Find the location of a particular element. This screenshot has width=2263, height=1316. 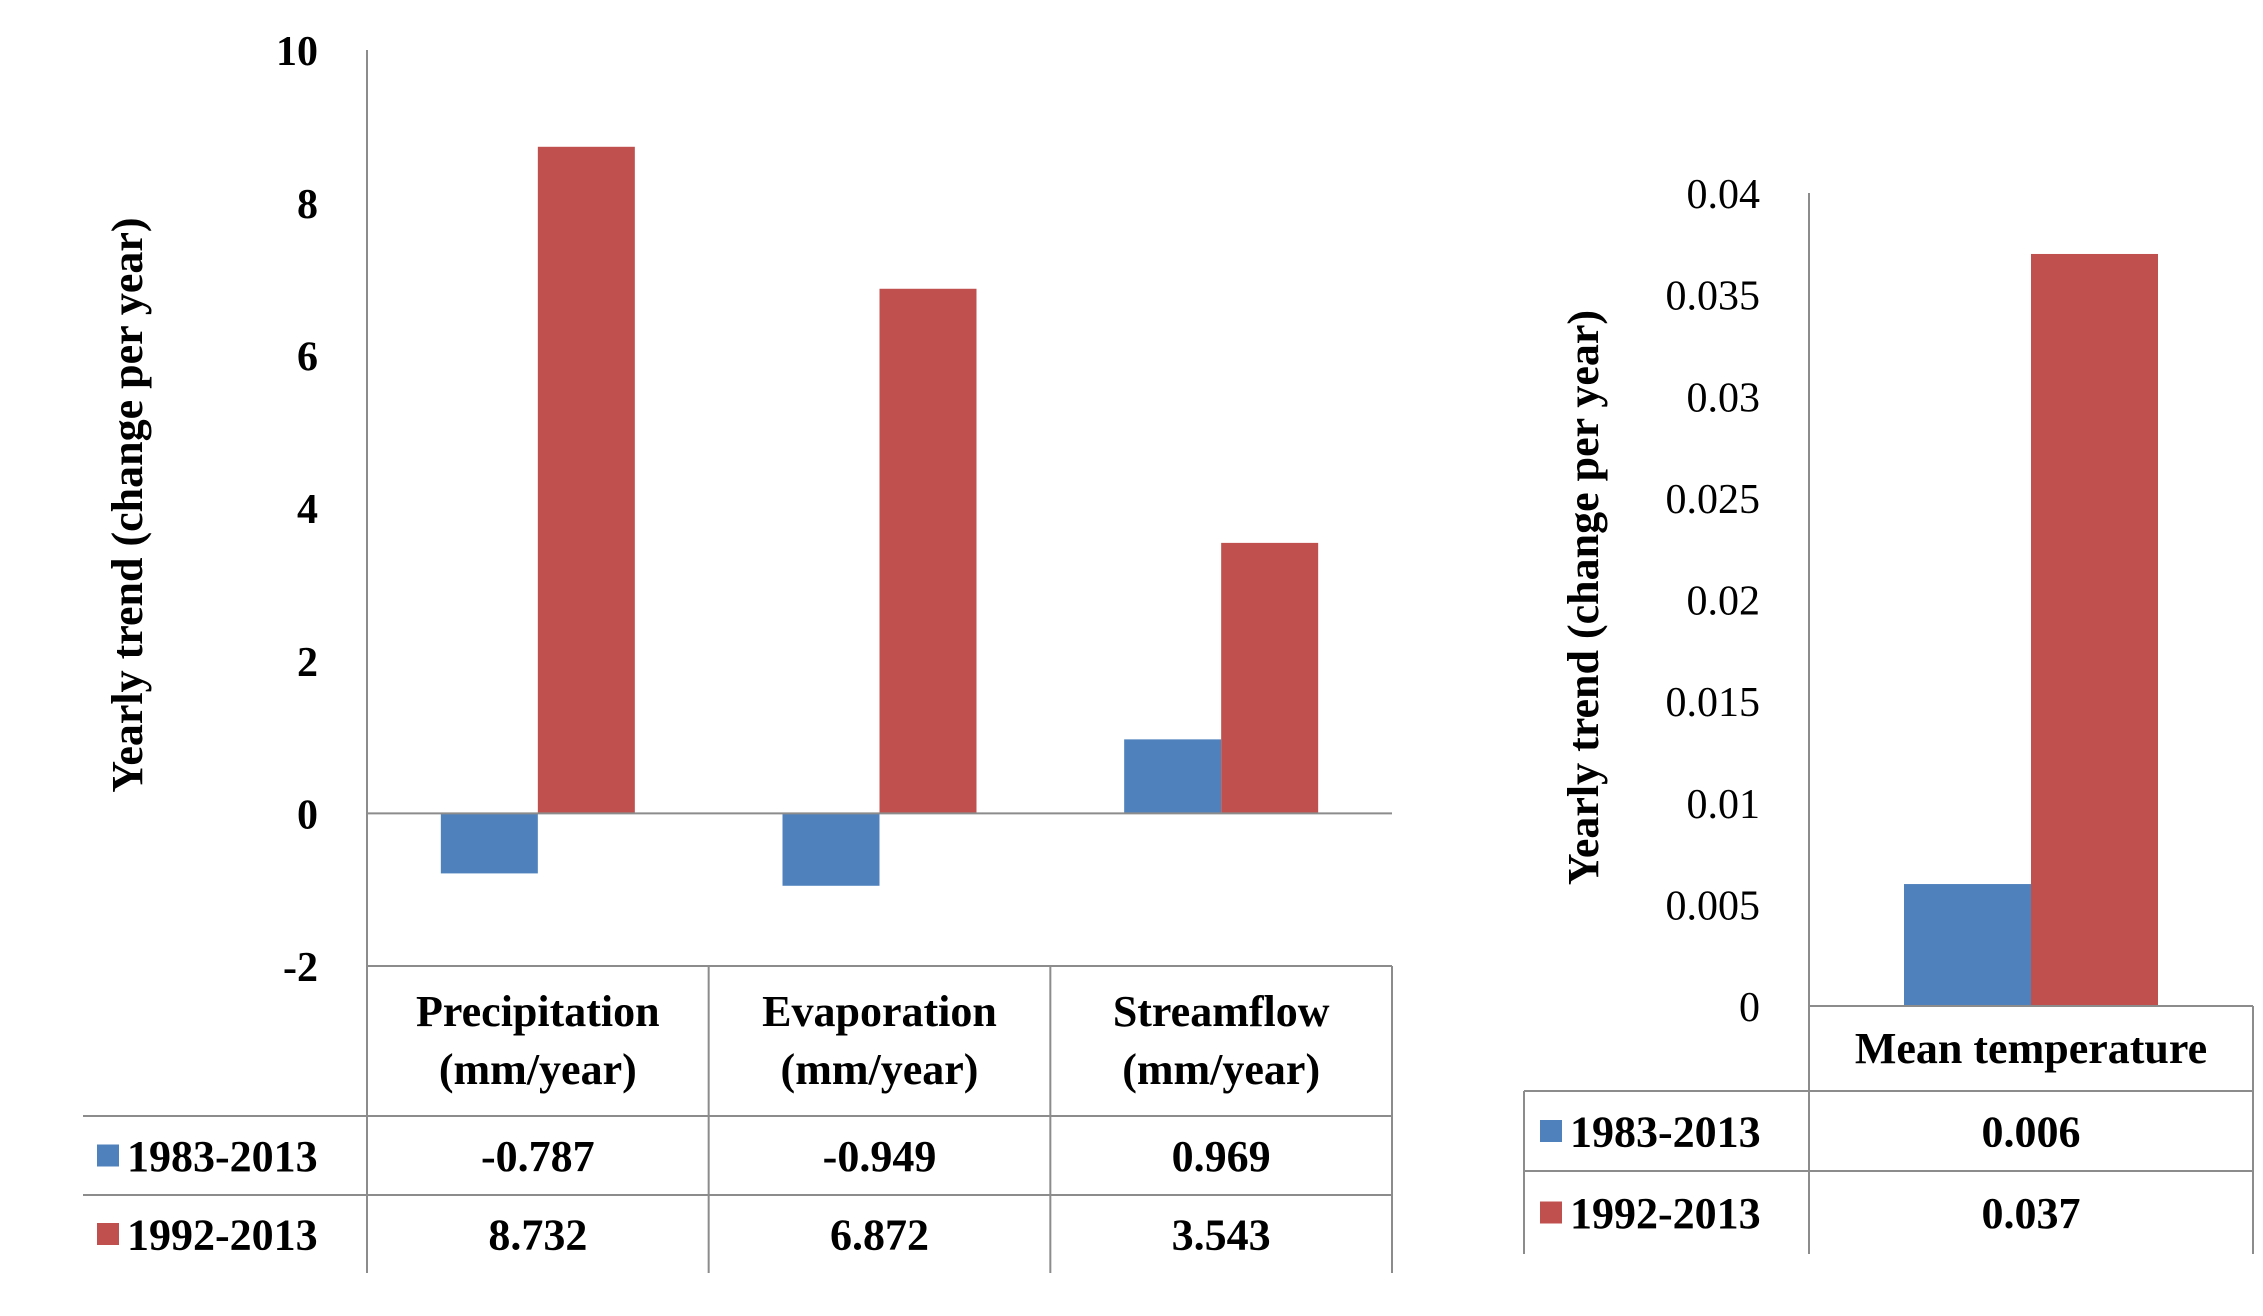

y-tick-label: 0.005 is located at coordinates (1713, 906).